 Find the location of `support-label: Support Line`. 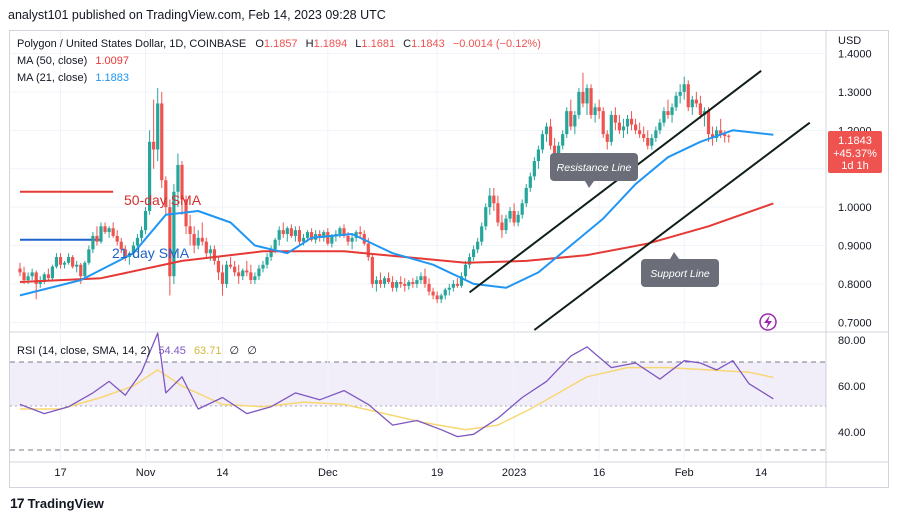

support-label: Support Line is located at coordinates (680, 274).